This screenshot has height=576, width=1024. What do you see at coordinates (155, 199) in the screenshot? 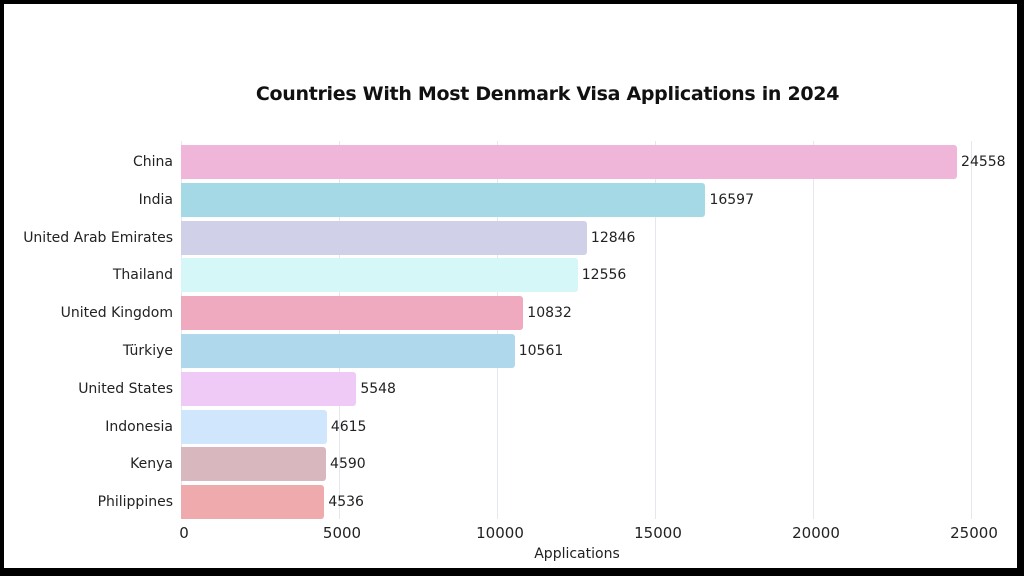
I see `category-label: India` at bounding box center [155, 199].